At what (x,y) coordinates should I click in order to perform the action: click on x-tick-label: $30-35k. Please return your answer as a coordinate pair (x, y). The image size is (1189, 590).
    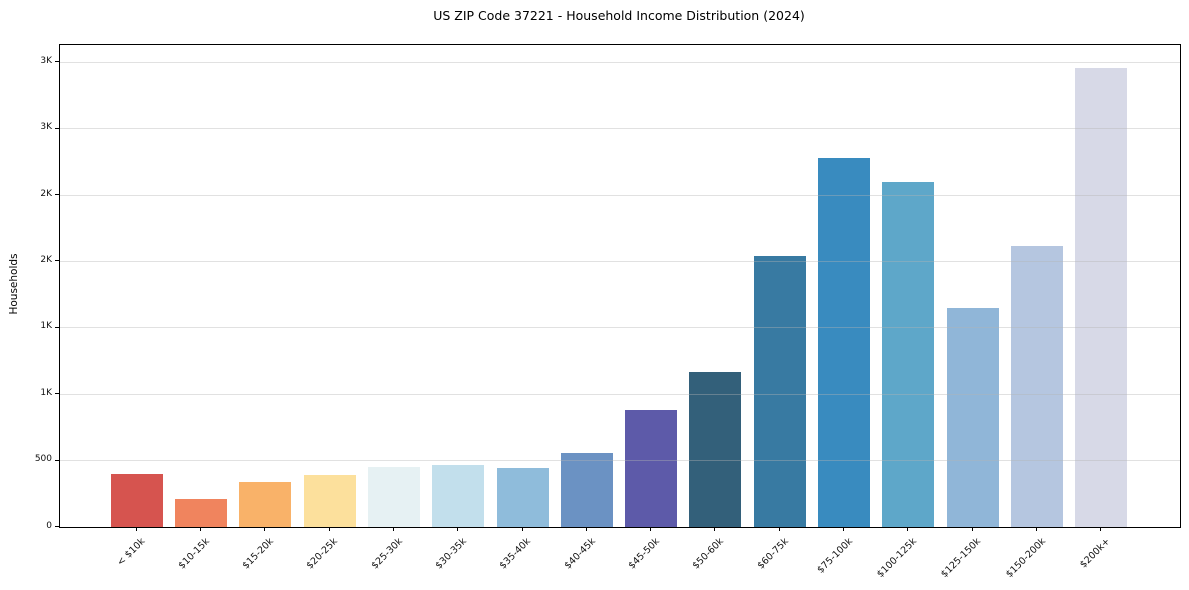
    Looking at the image, I should click on (451, 554).